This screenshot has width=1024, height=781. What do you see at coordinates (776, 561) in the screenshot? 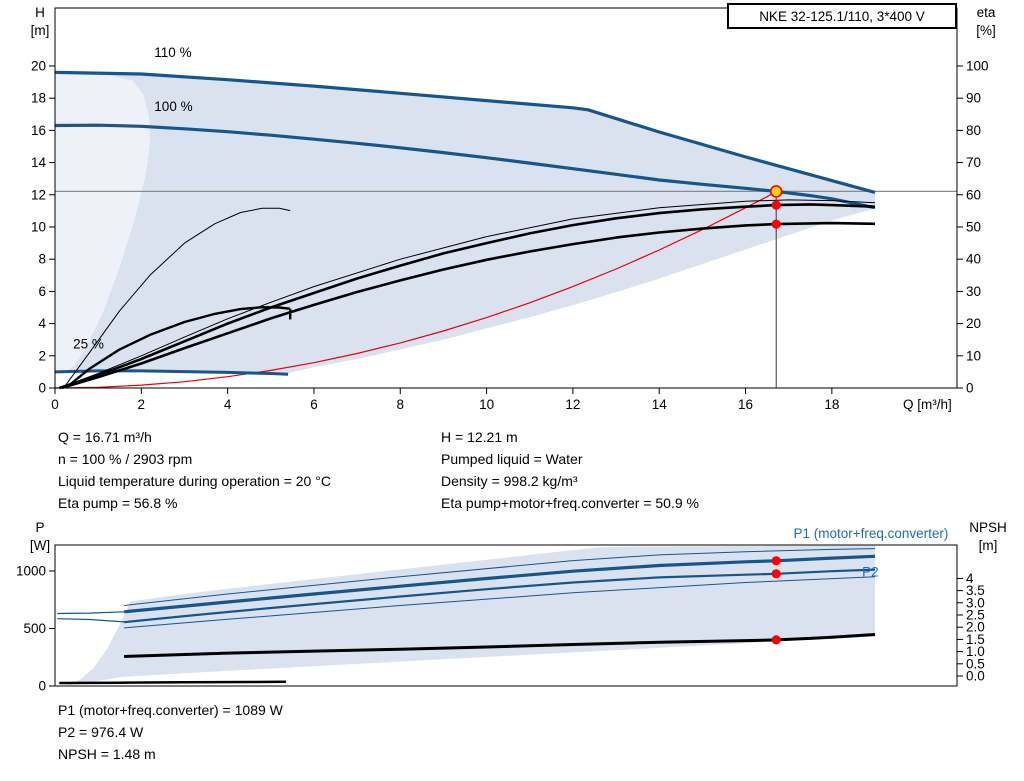
I see `p1-point` at bounding box center [776, 561].